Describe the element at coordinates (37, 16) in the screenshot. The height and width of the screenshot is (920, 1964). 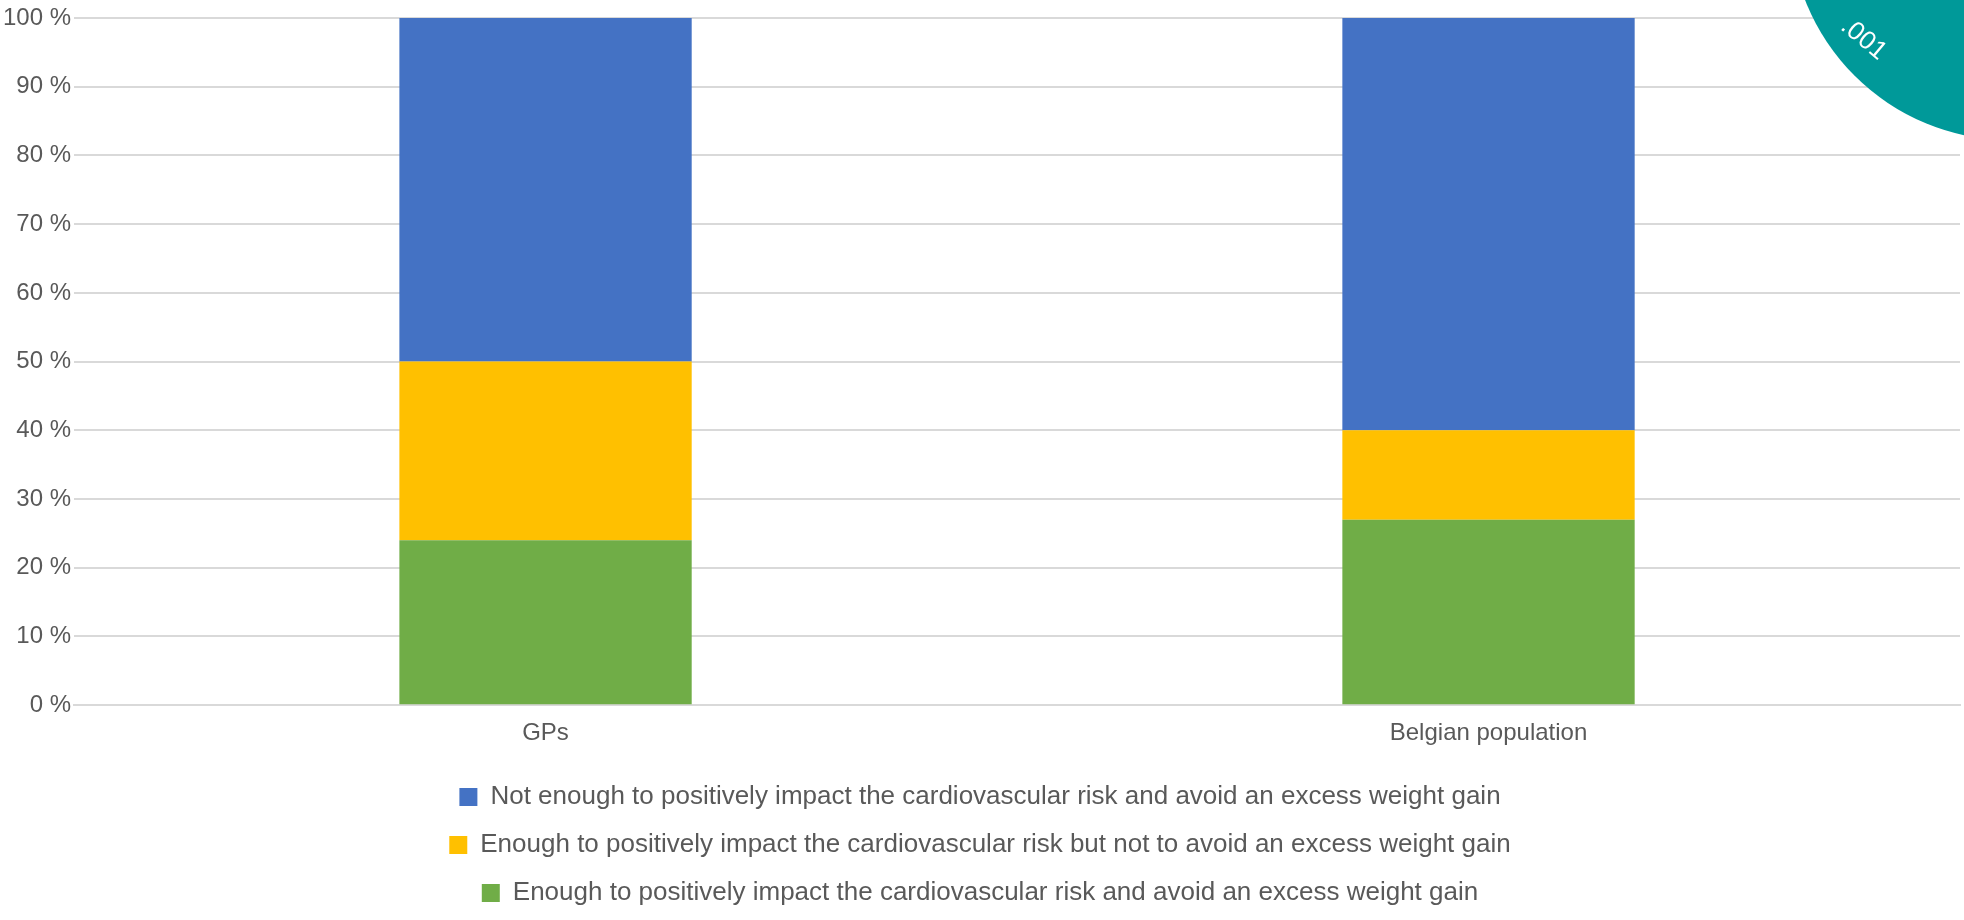
I see `y-tick-label: 100 %` at that location.